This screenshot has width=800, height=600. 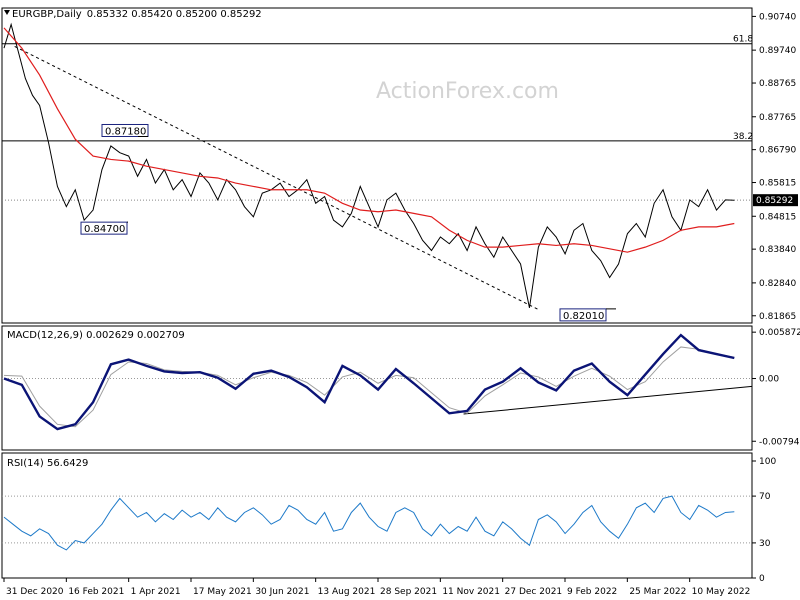 I want to click on y-tick-label: 0.85815, so click(x=777, y=184).